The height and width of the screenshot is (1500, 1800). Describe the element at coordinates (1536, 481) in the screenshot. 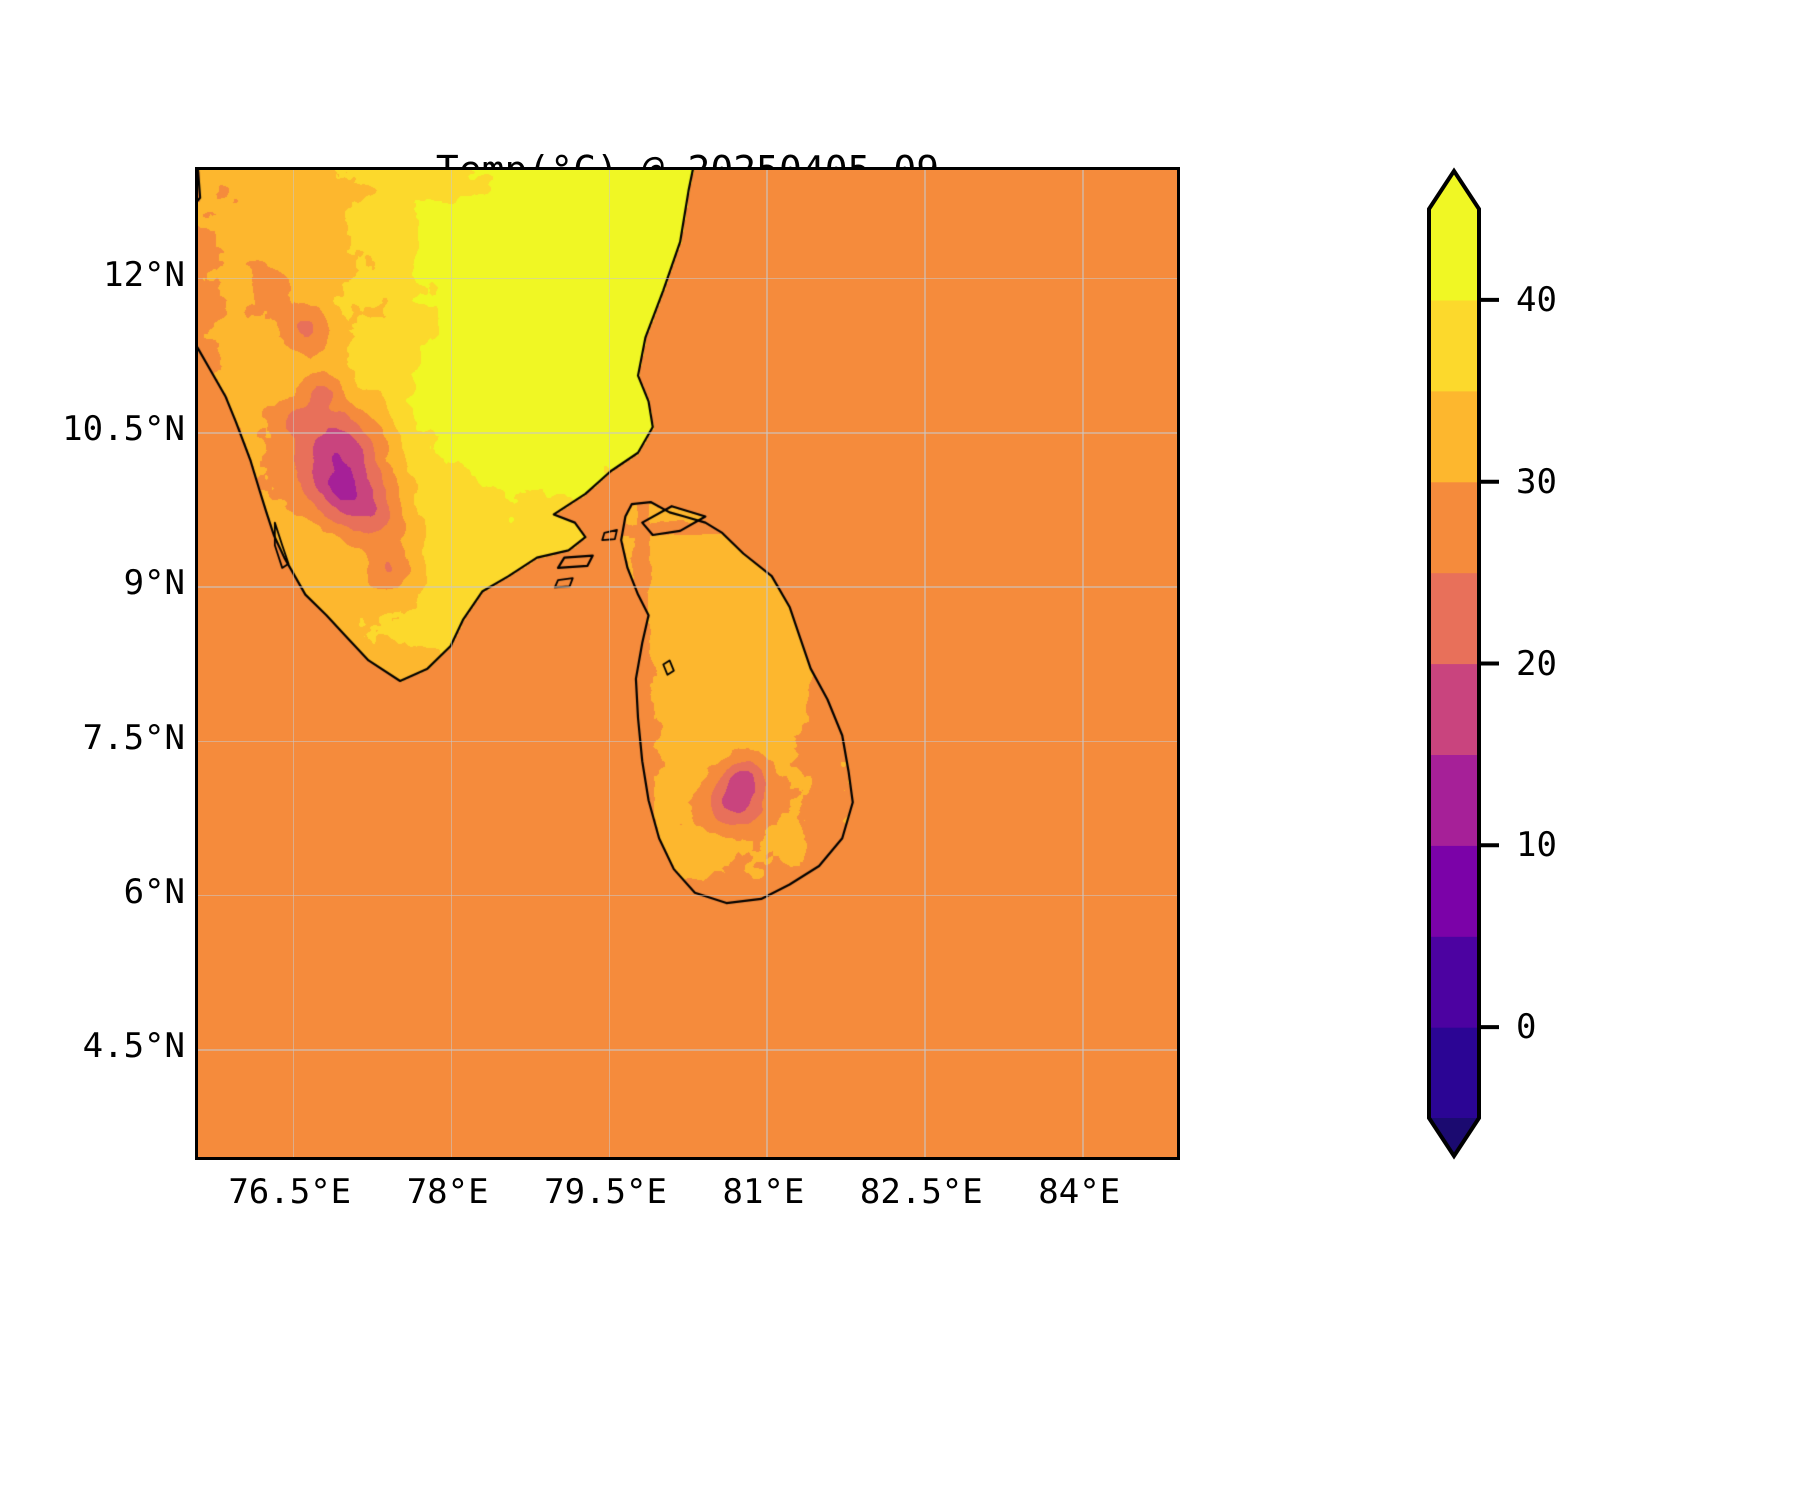

I see `colorbar-tick-label: 30` at that location.